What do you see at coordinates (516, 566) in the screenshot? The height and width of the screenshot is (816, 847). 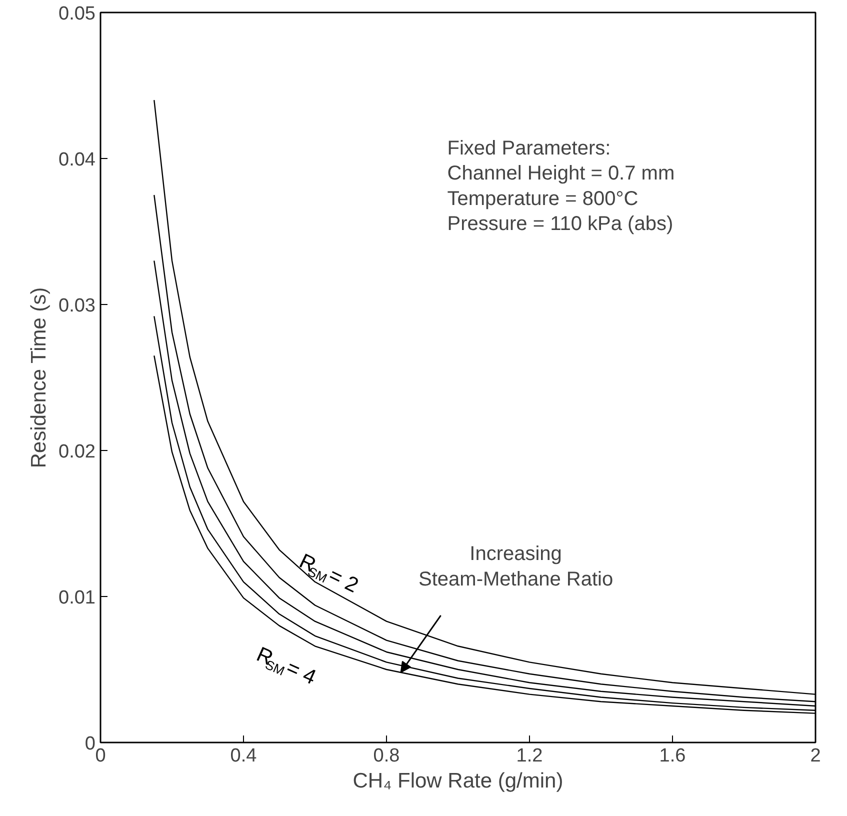 I see `annotation: Increasing Steam-Methane Ratio` at bounding box center [516, 566].